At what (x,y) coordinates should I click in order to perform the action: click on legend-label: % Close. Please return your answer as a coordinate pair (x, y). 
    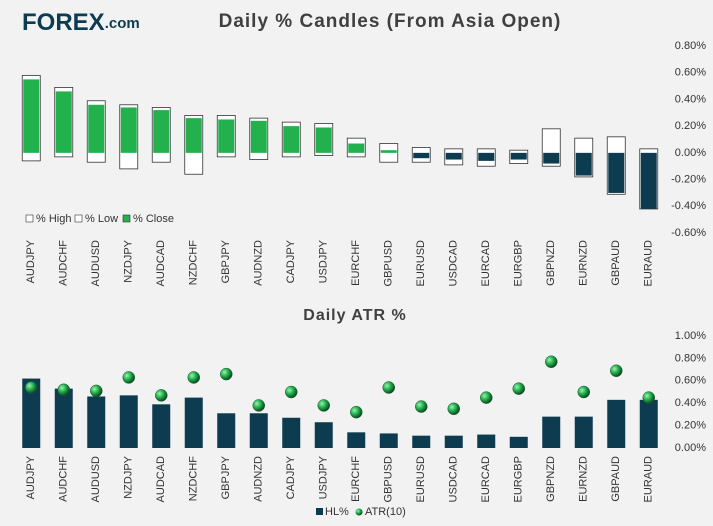
    Looking at the image, I should click on (153, 219).